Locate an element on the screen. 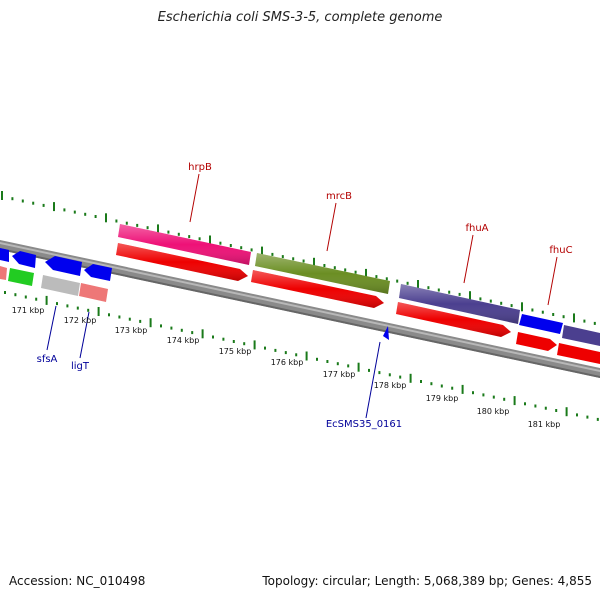 The width and height of the screenshot is (600, 600). gene-label-ligT: ligT is located at coordinates (80, 366).